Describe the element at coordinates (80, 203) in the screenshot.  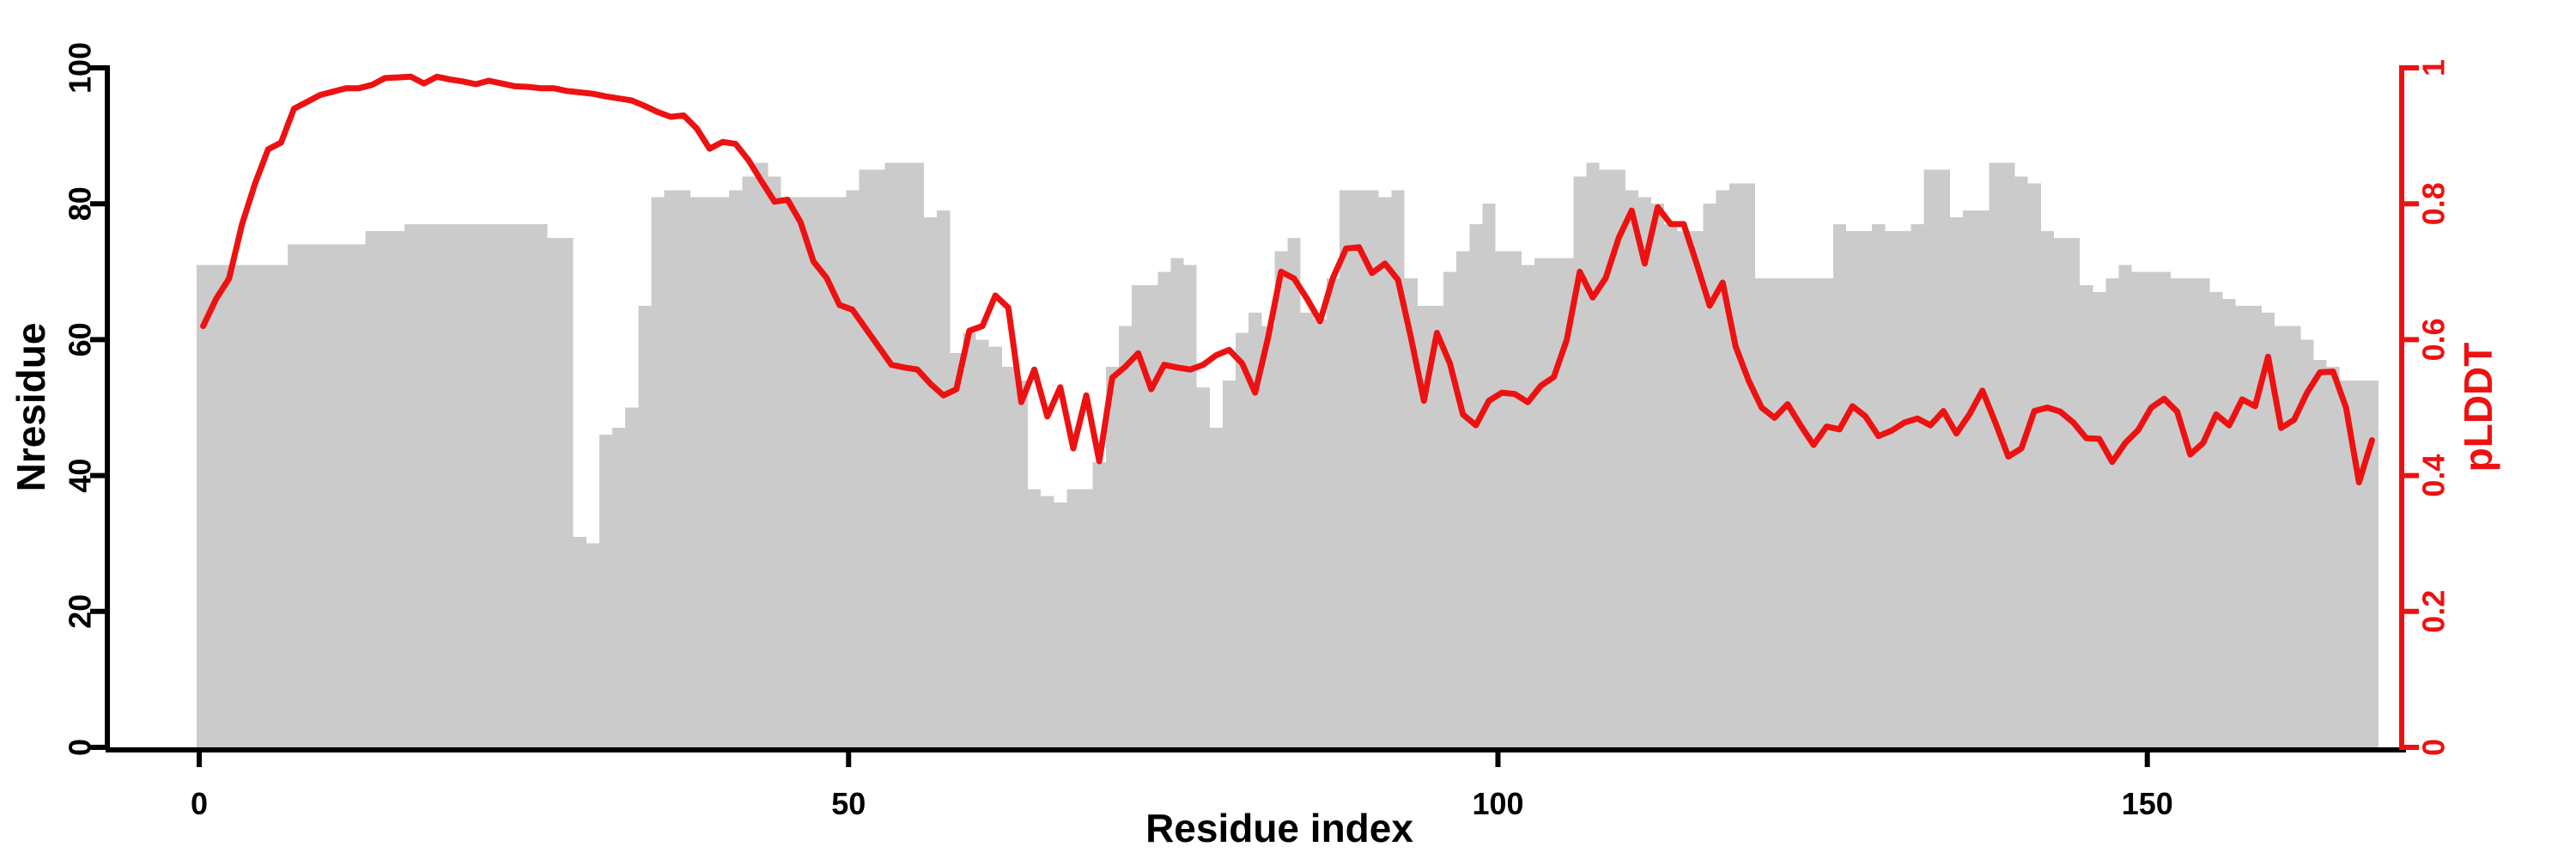
I see `y-tick-label-left: 80` at that location.